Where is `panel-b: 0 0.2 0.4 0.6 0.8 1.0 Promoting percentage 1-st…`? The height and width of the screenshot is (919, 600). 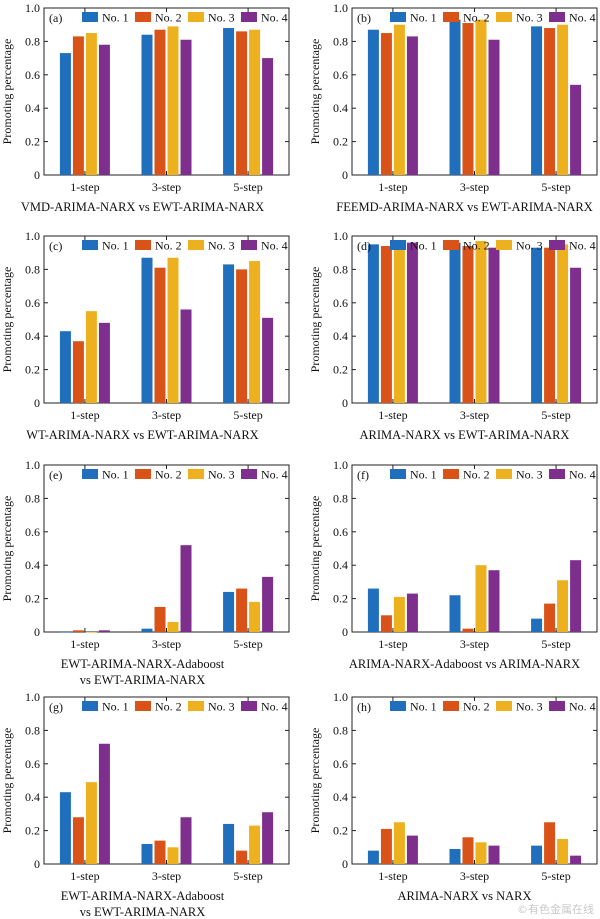
panel-b: 0 0.2 0.4 0.6 0.8 1.0 Promoting percentage 1-st… is located at coordinates (453, 107).